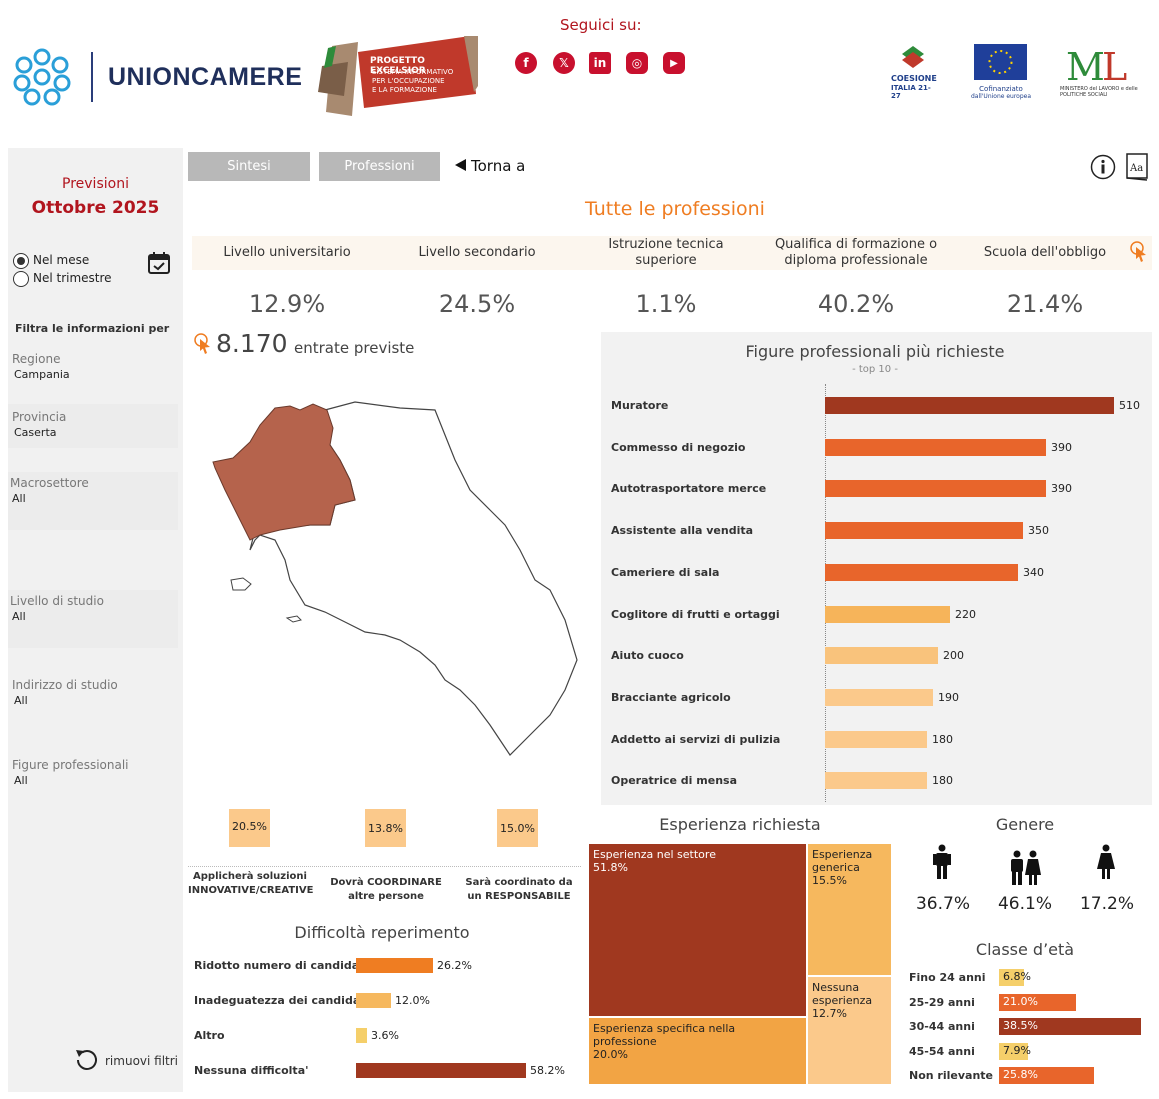 This screenshot has width=1159, height=1099. Describe the element at coordinates (825, 593) in the screenshot. I see `professions-axis` at that location.